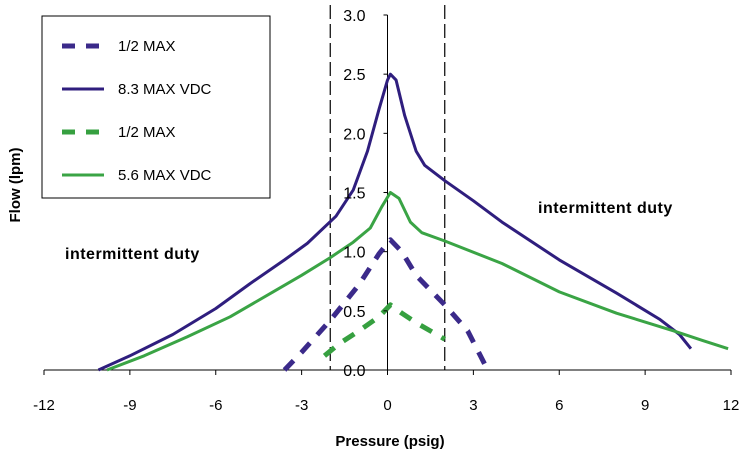 This screenshot has height=455, width=742. Describe the element at coordinates (731, 405) in the screenshot. I see `x-tick-label-8: 12` at that location.